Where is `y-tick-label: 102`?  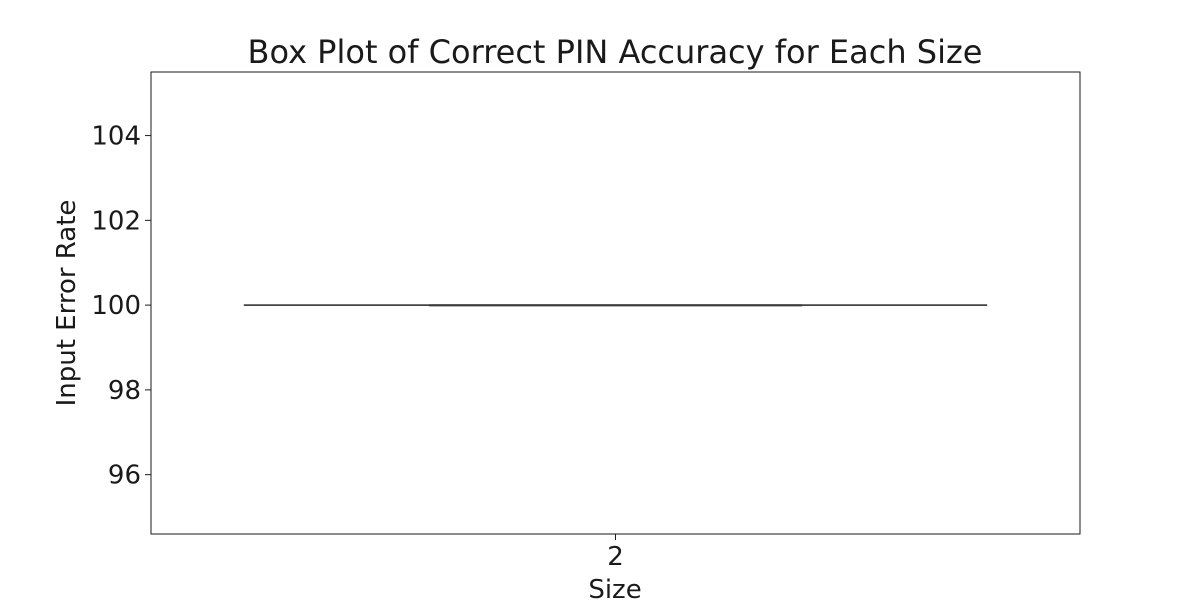
y-tick-label: 102 is located at coordinates (116, 221).